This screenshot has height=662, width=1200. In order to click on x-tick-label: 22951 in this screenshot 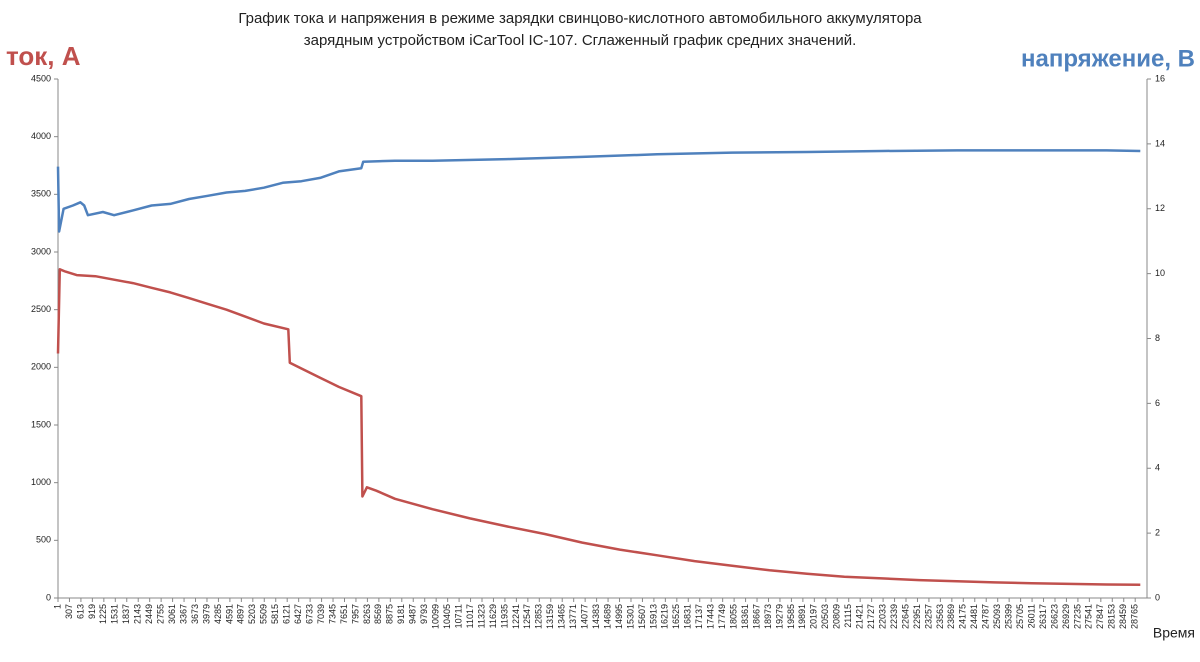, I will do `click(917, 616)`.